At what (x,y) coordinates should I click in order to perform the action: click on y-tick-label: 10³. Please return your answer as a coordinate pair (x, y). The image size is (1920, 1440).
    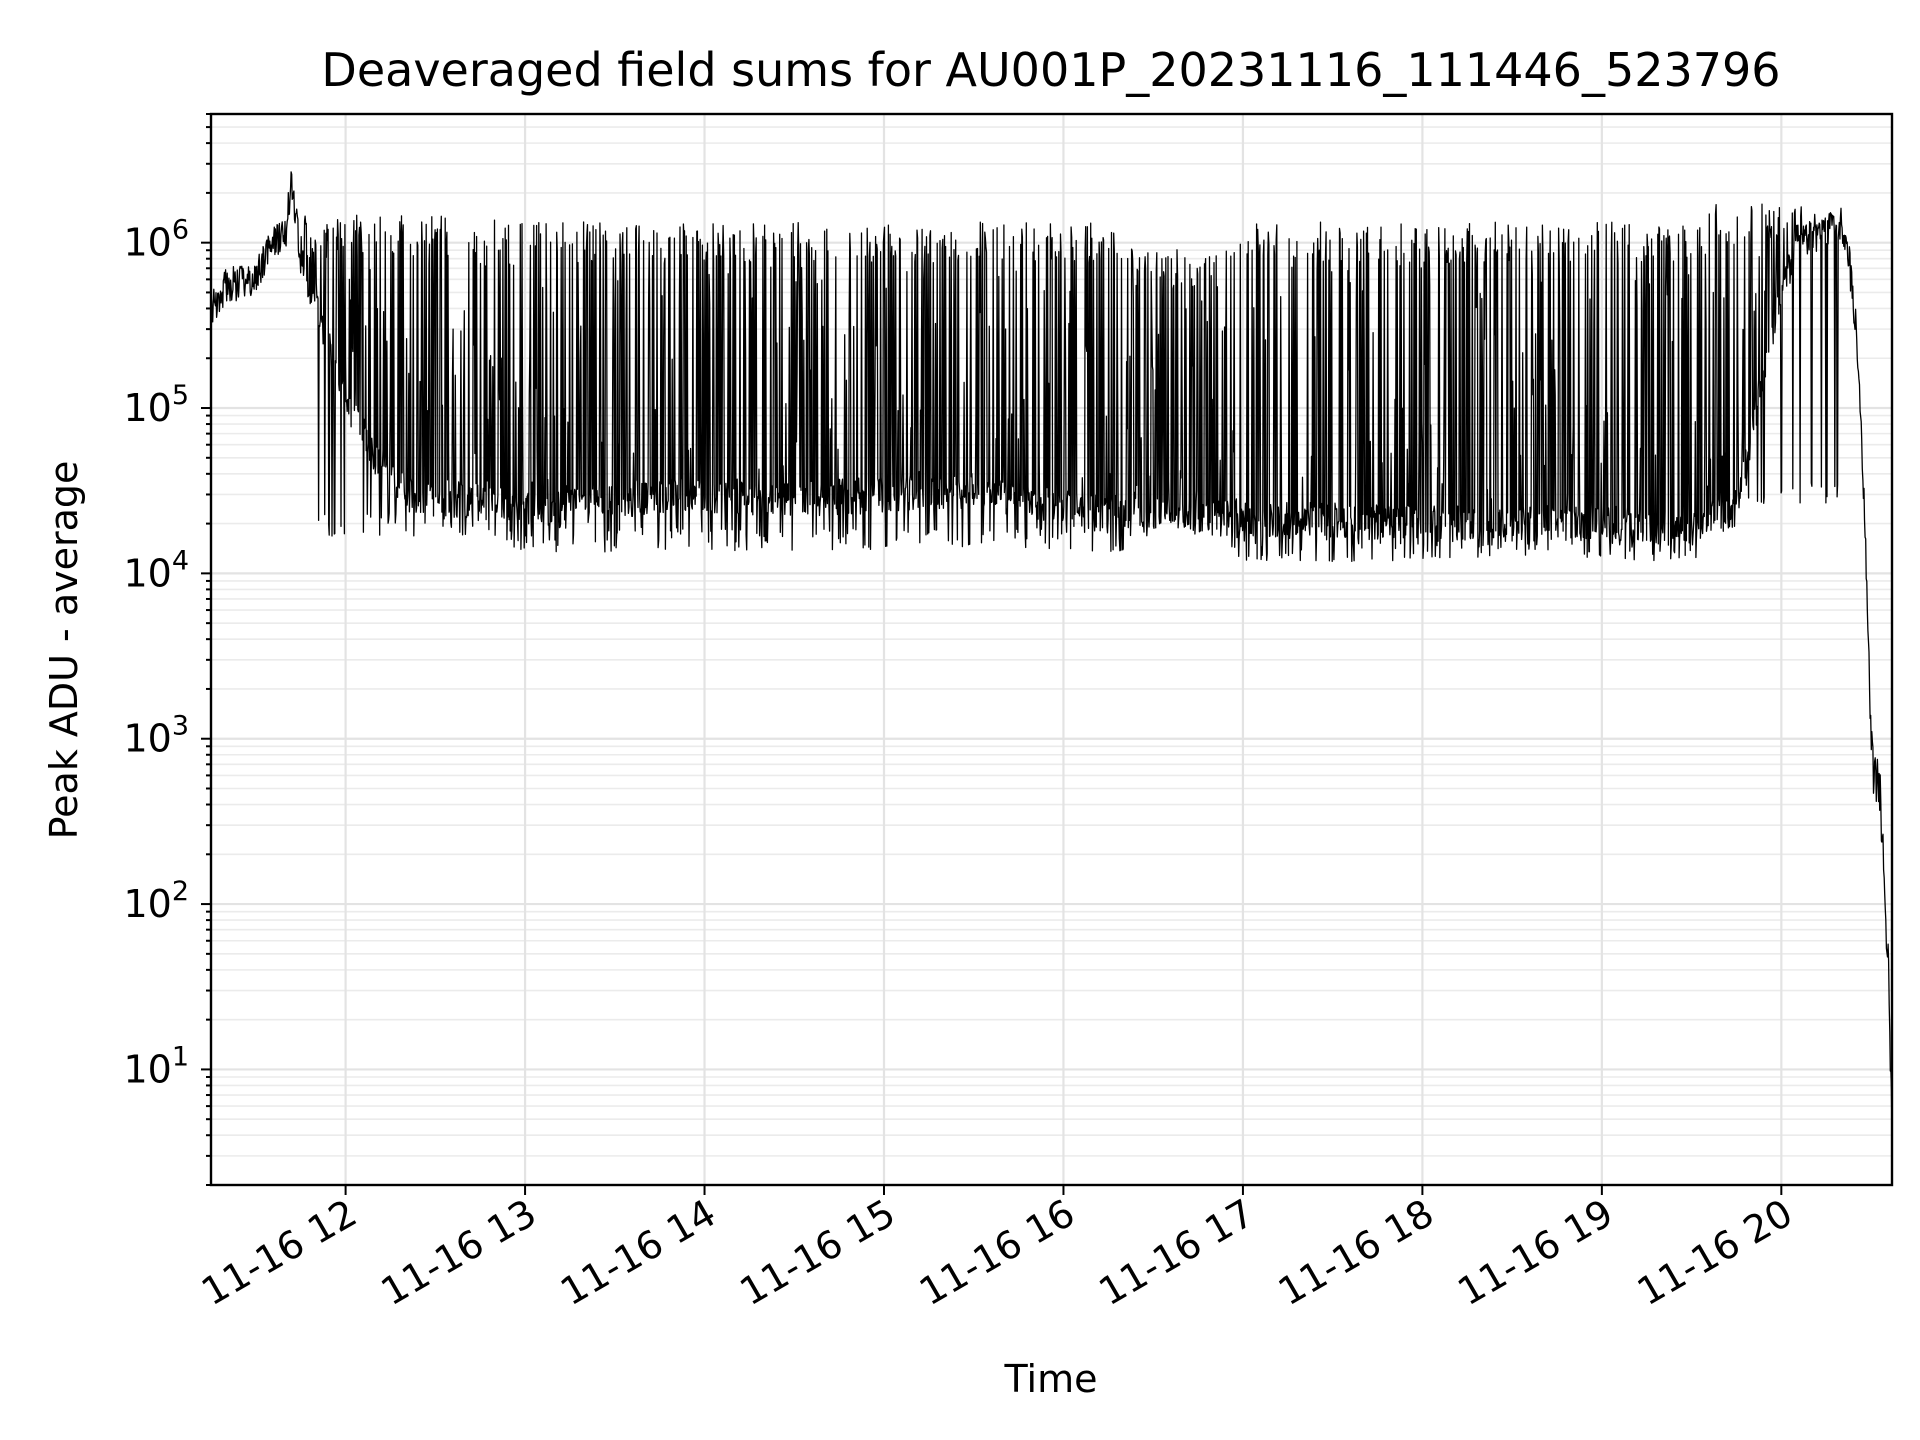
    Looking at the image, I should click on (156, 736).